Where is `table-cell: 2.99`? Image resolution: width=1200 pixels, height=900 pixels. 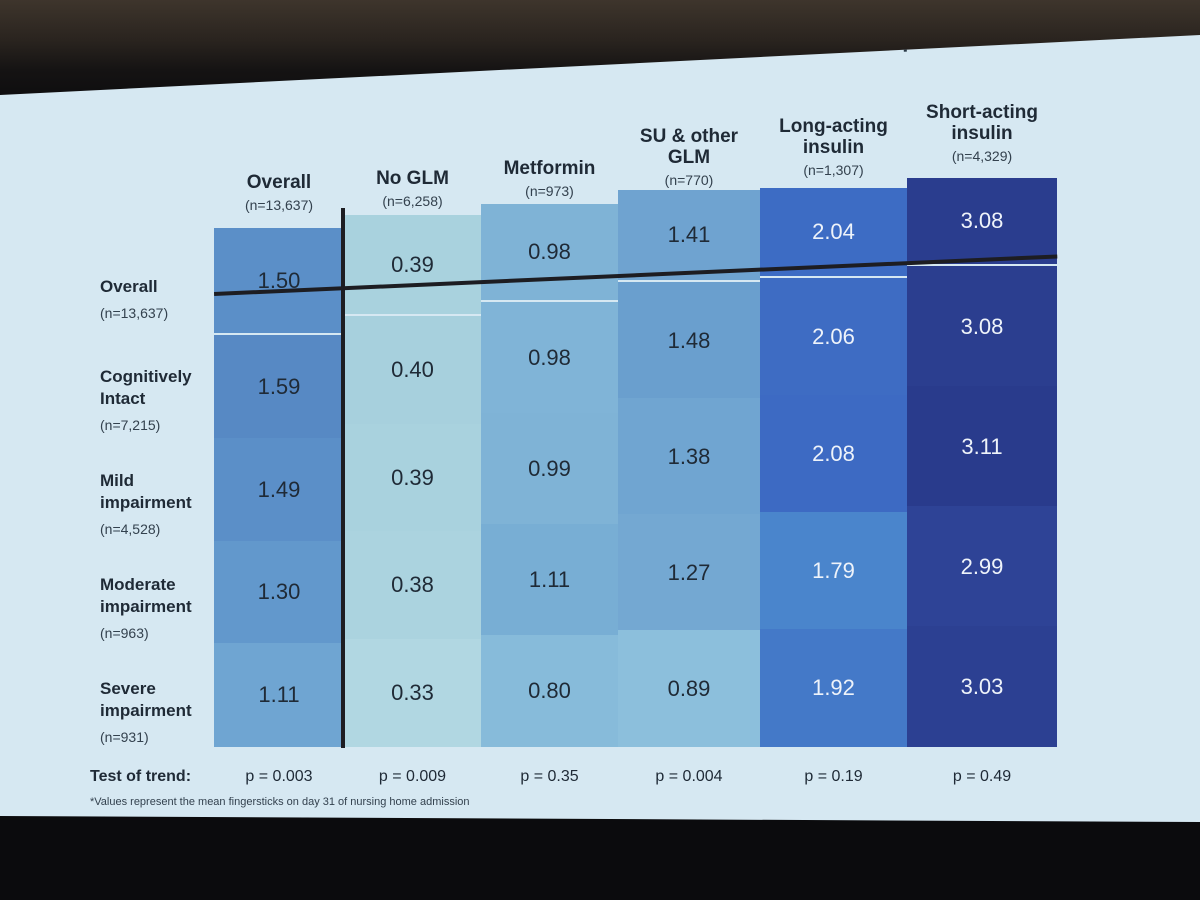
table-cell: 2.99 is located at coordinates (982, 566).